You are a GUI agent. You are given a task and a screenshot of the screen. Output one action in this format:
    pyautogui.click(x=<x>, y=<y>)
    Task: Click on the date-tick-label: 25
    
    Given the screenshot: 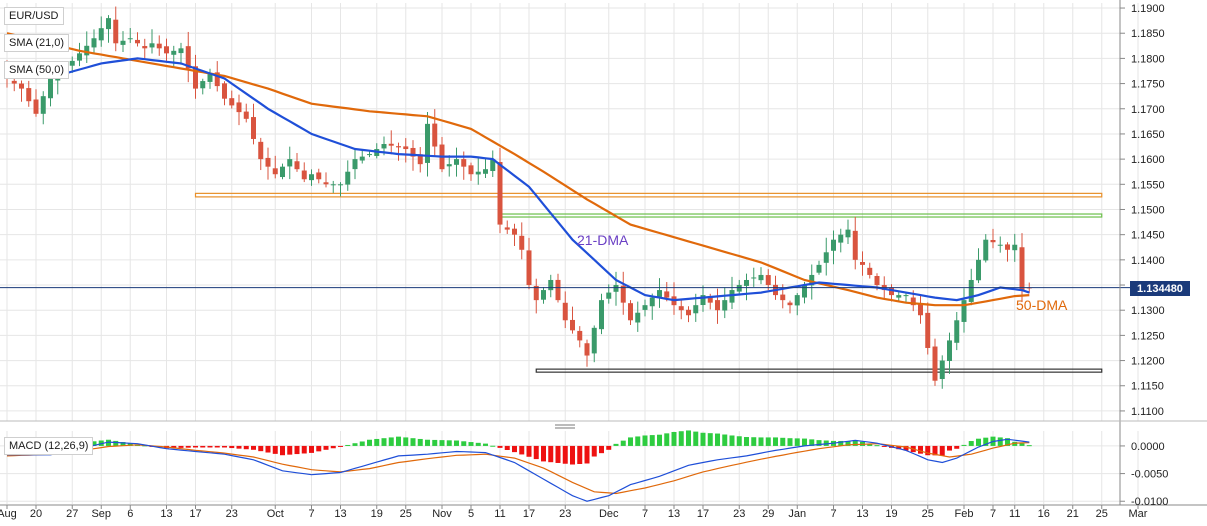 What is the action you would take?
    pyautogui.click(x=928, y=514)
    